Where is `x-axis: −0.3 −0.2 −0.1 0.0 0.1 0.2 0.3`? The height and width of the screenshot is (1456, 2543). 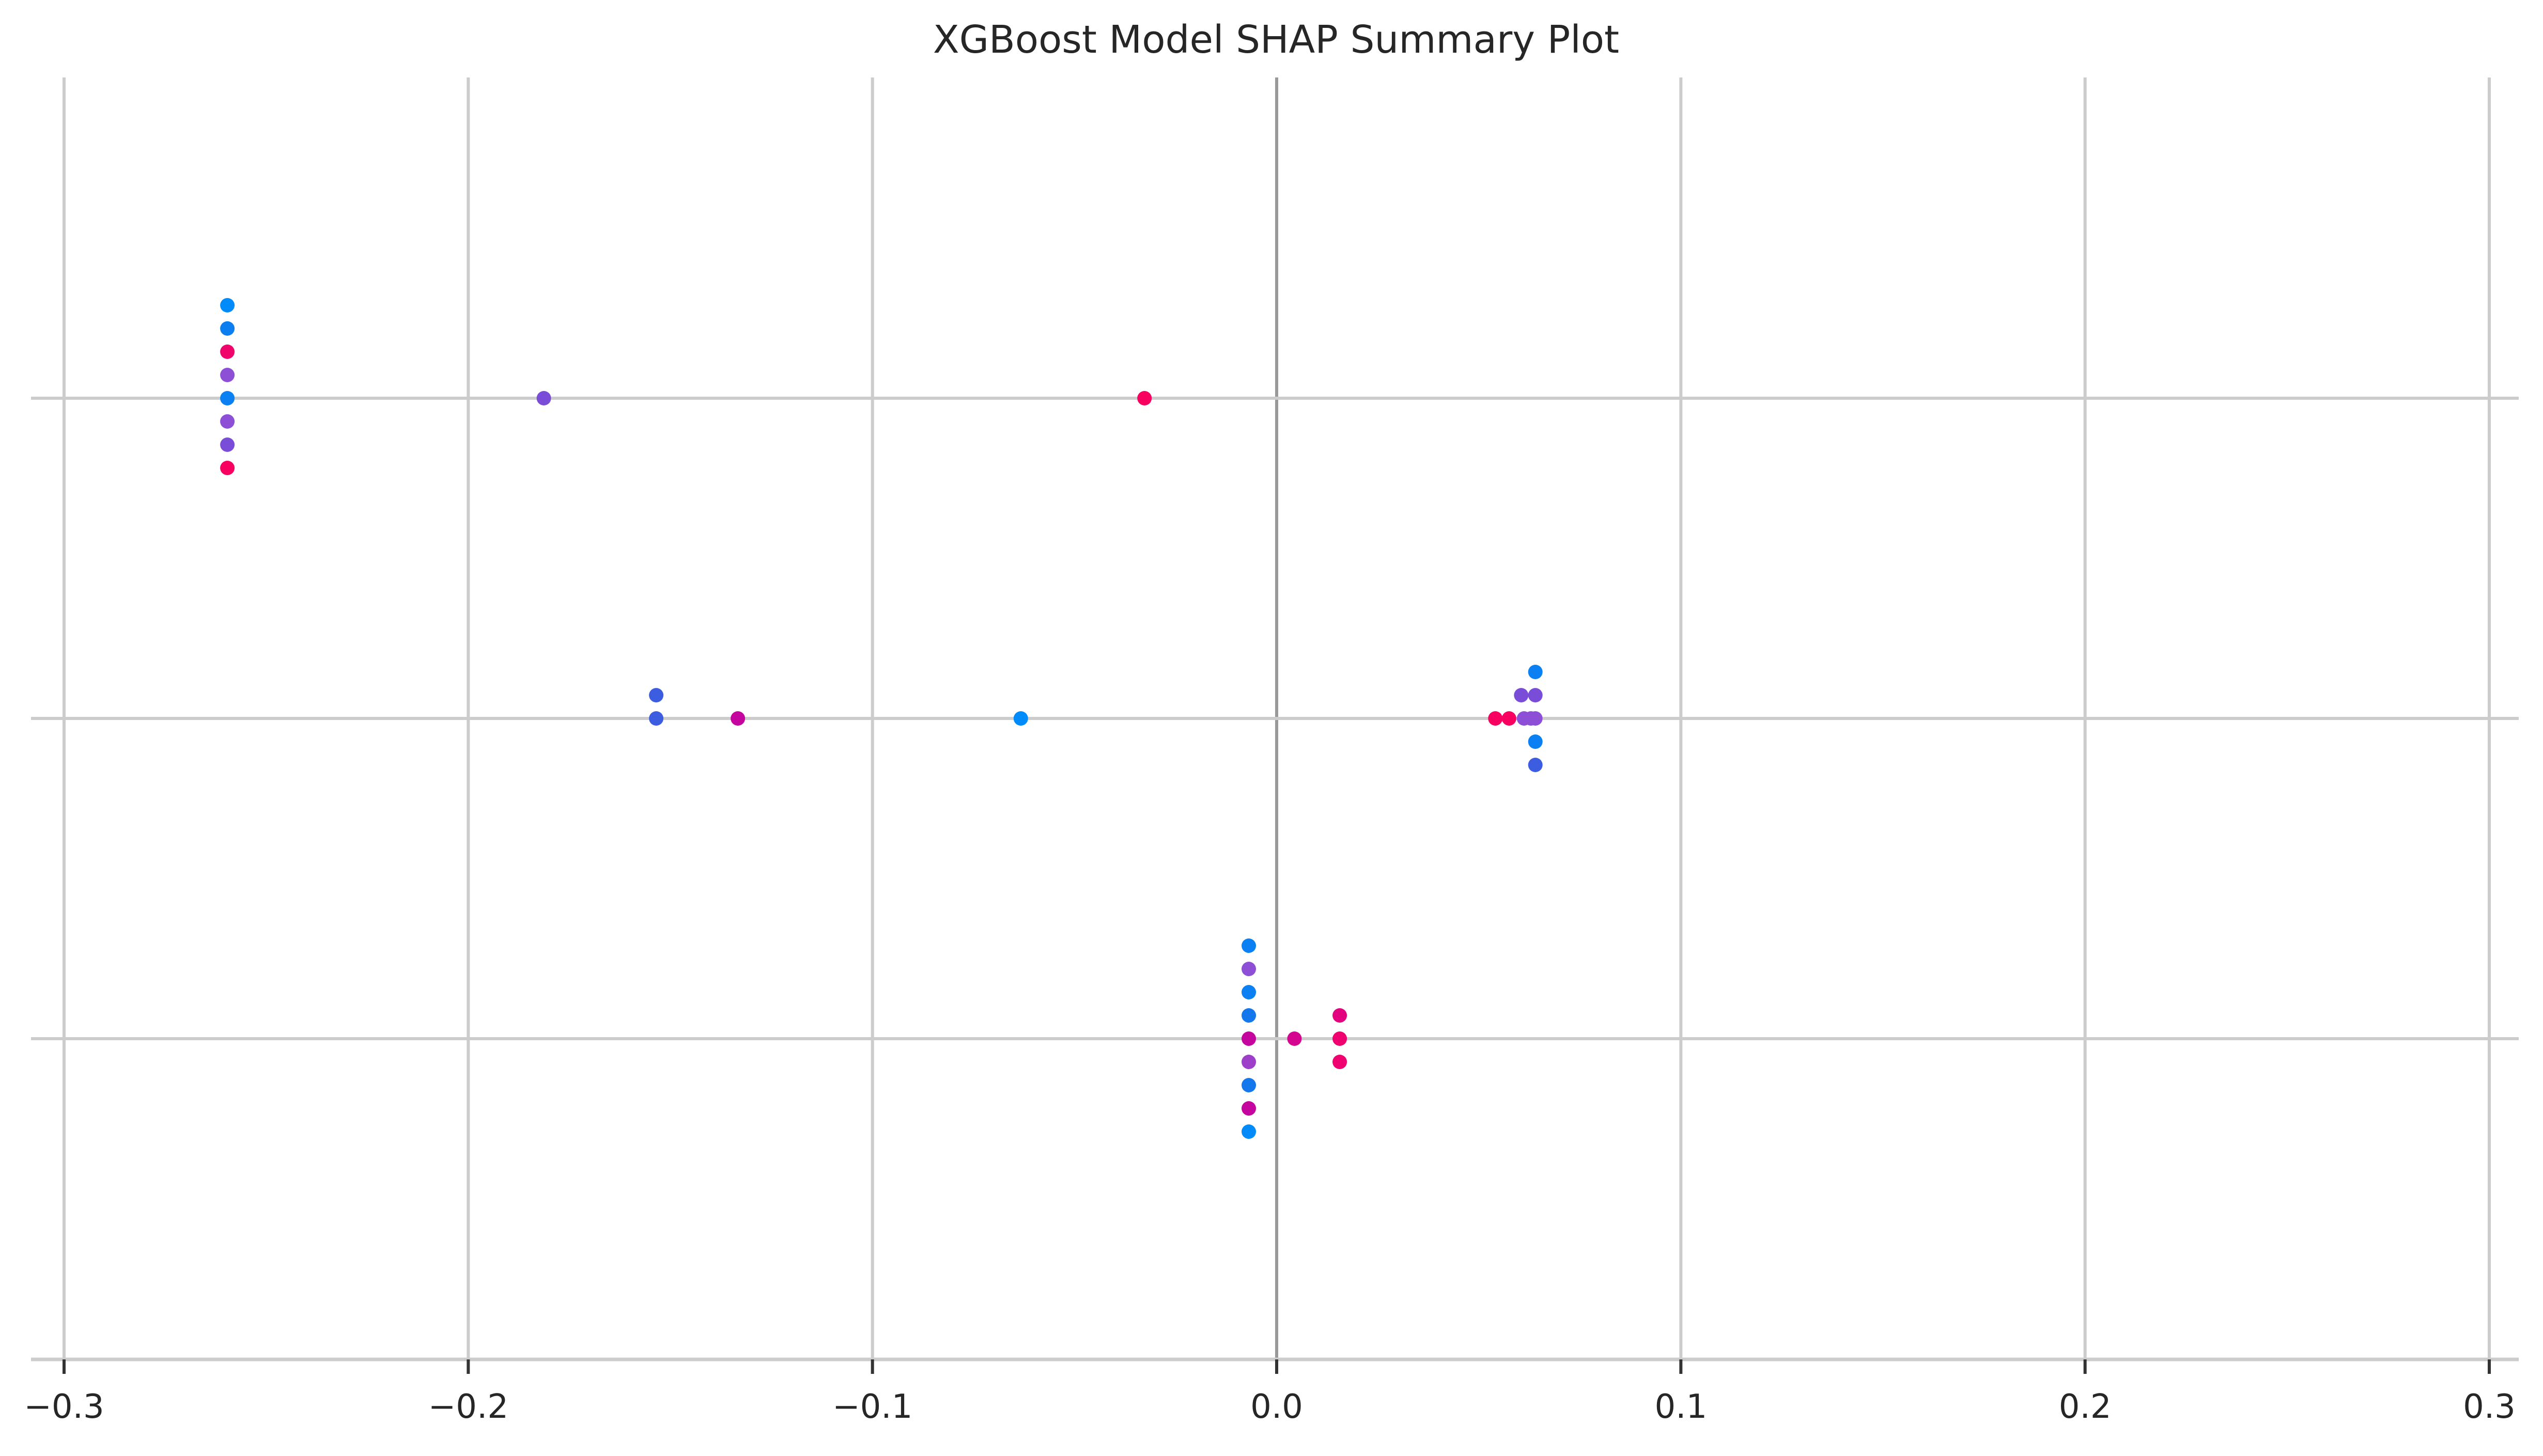
x-axis: −0.3 −0.2 −0.1 0.0 0.1 0.2 0.3 is located at coordinates (1272, 1391).